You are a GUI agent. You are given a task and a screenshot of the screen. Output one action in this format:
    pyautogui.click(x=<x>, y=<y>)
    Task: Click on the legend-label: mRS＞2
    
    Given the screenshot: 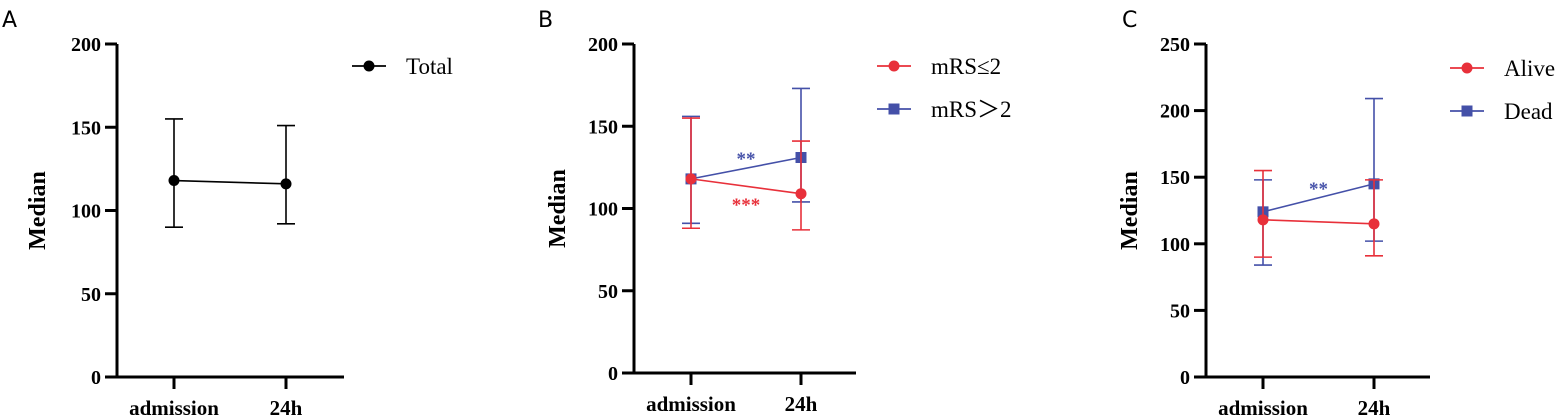 What is the action you would take?
    pyautogui.click(x=971, y=109)
    